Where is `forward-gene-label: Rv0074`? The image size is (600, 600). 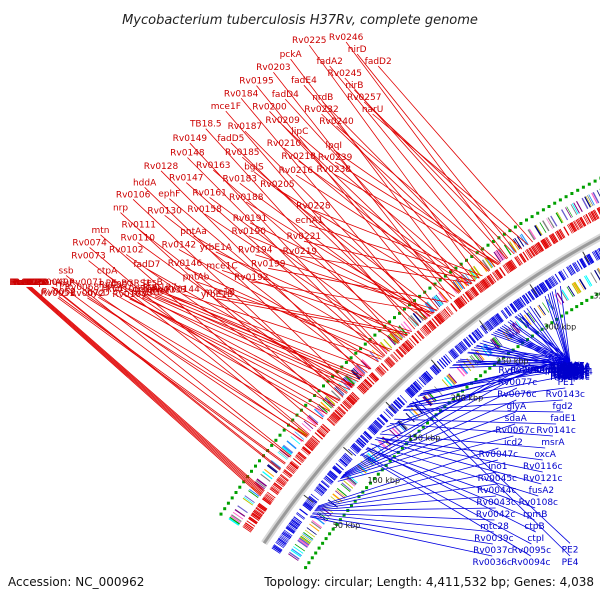 forward-gene-label: Rv0074 is located at coordinates (89, 243).